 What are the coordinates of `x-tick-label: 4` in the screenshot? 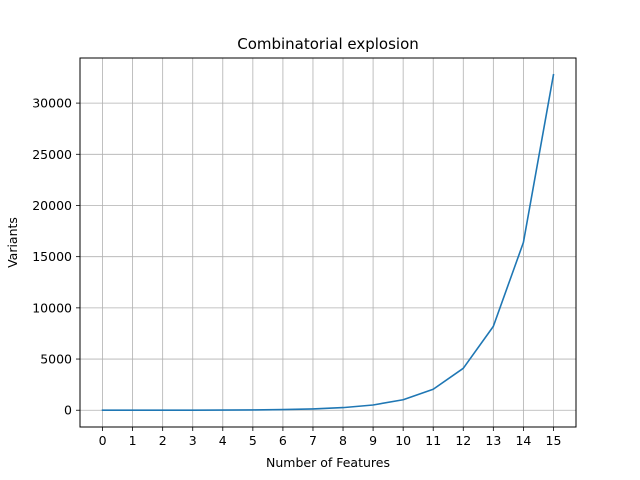 It's located at (223, 440).